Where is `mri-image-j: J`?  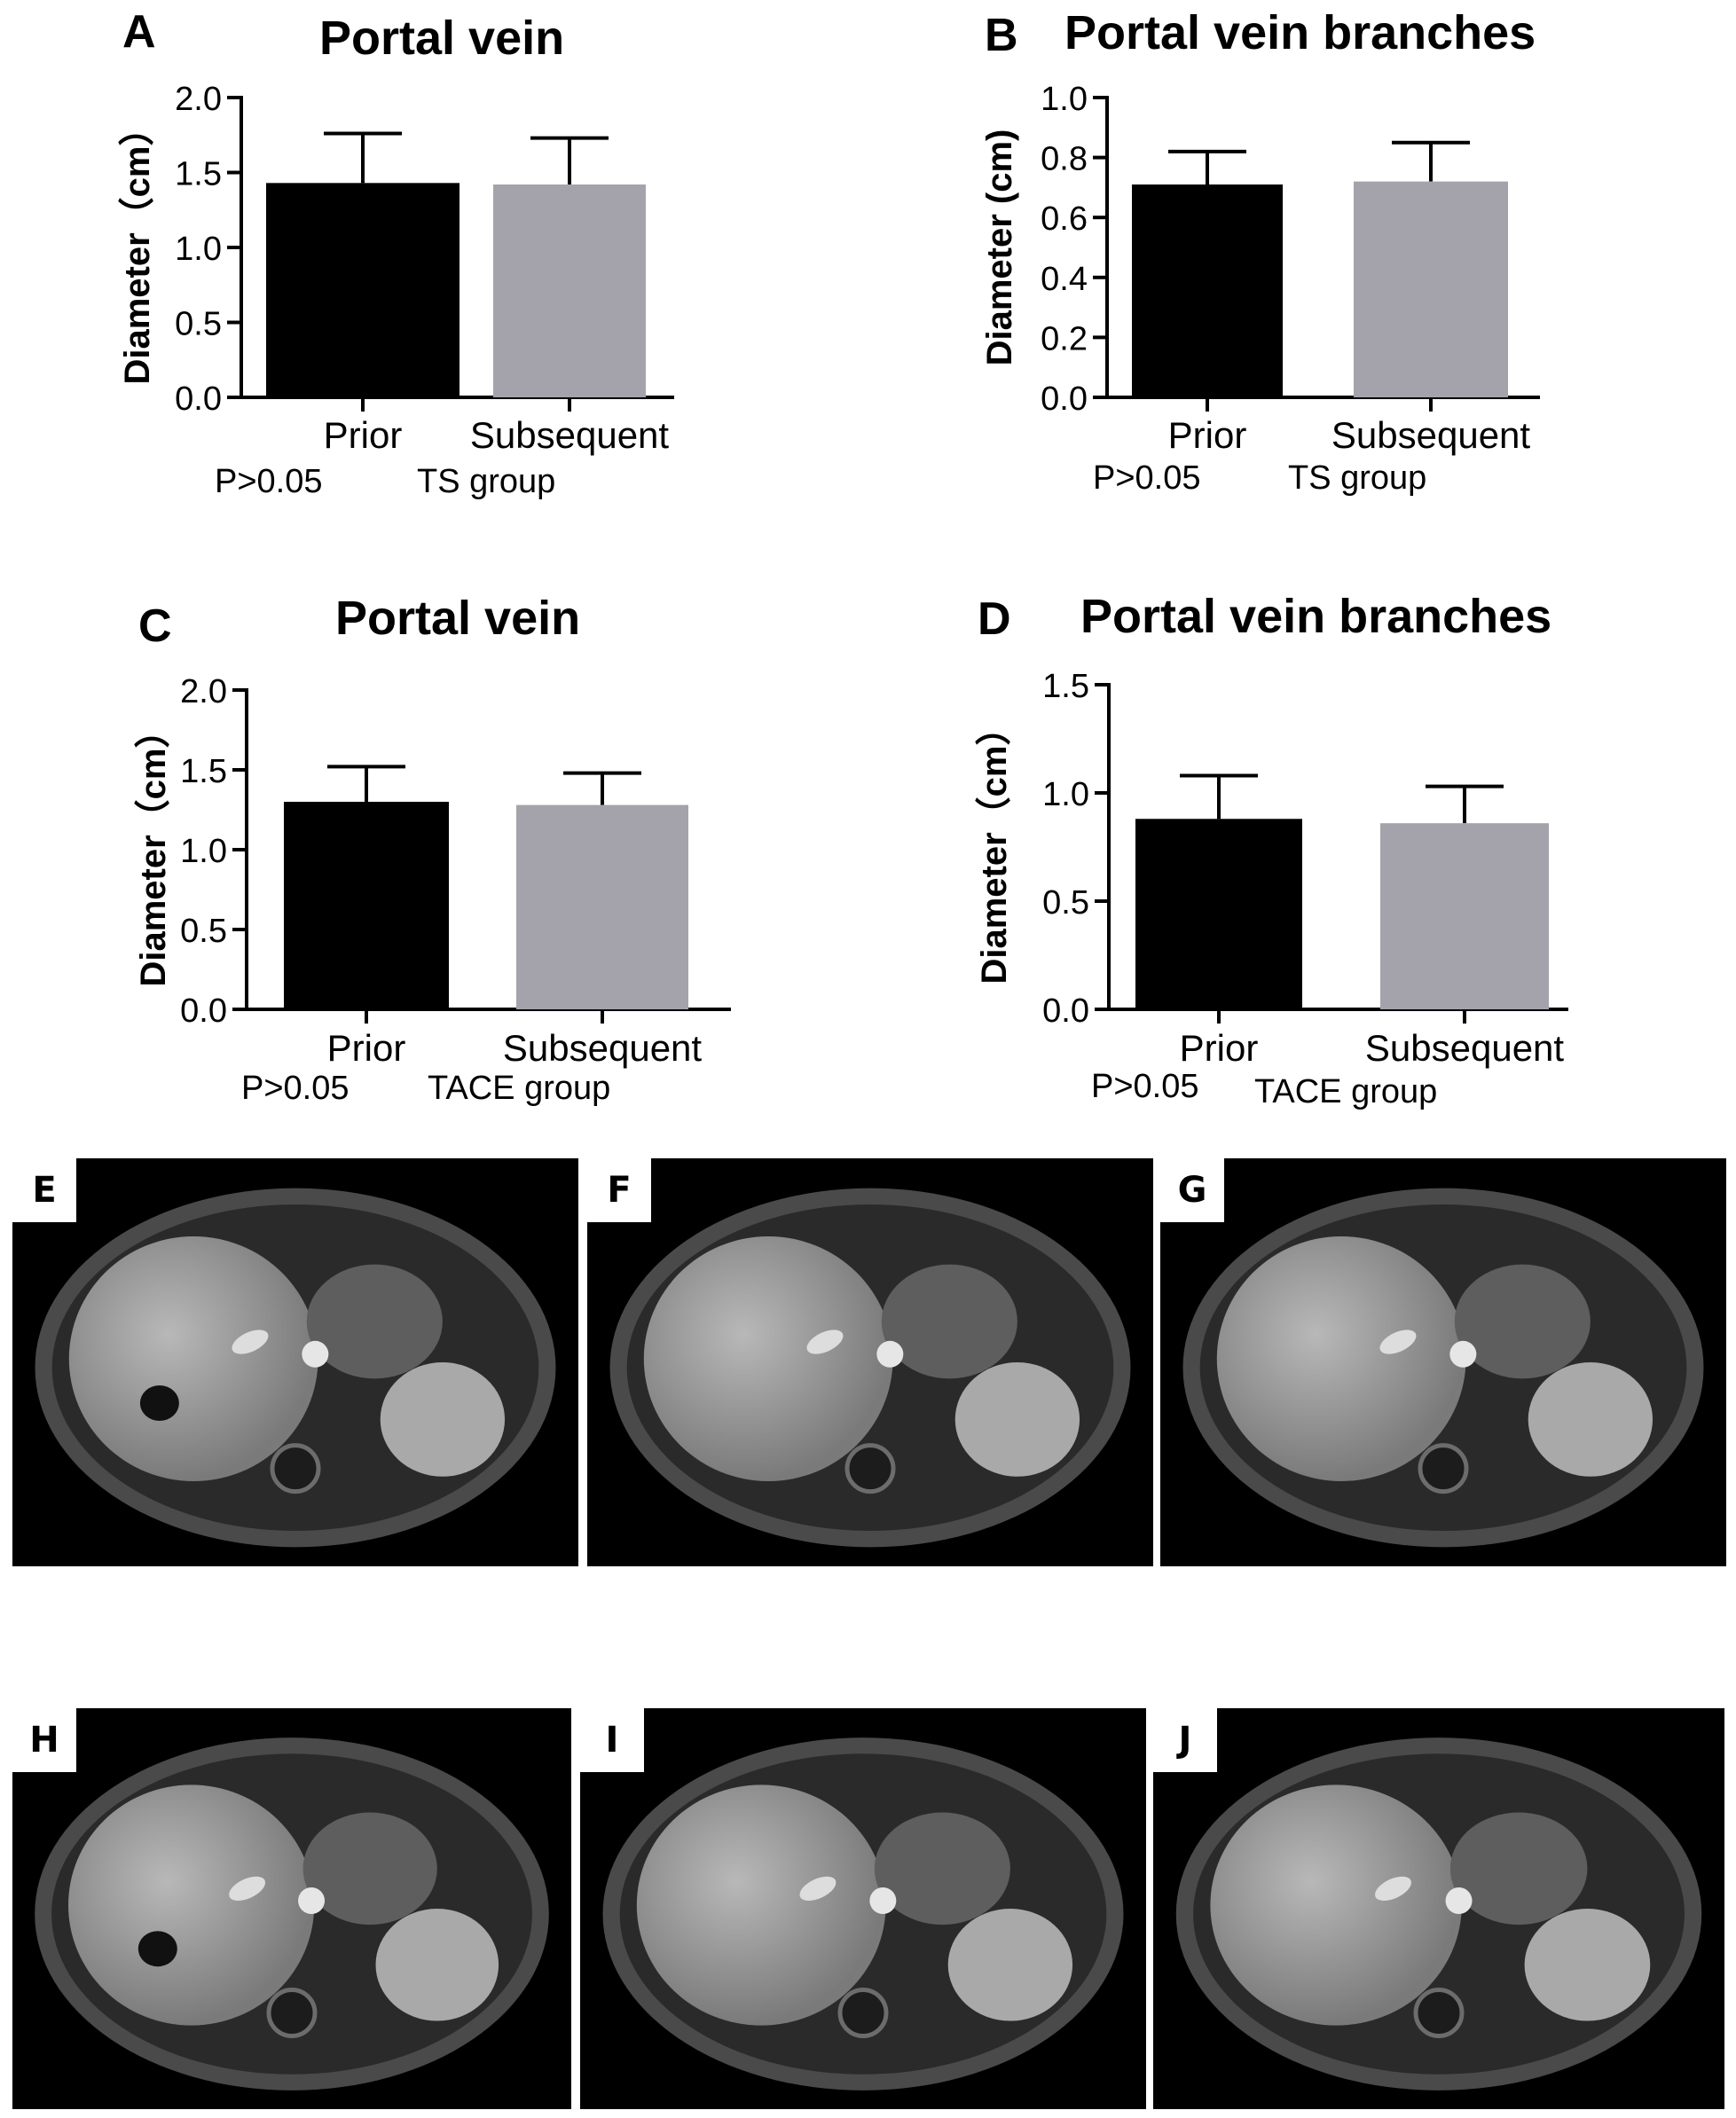
mri-image-j: J is located at coordinates (1438, 1908).